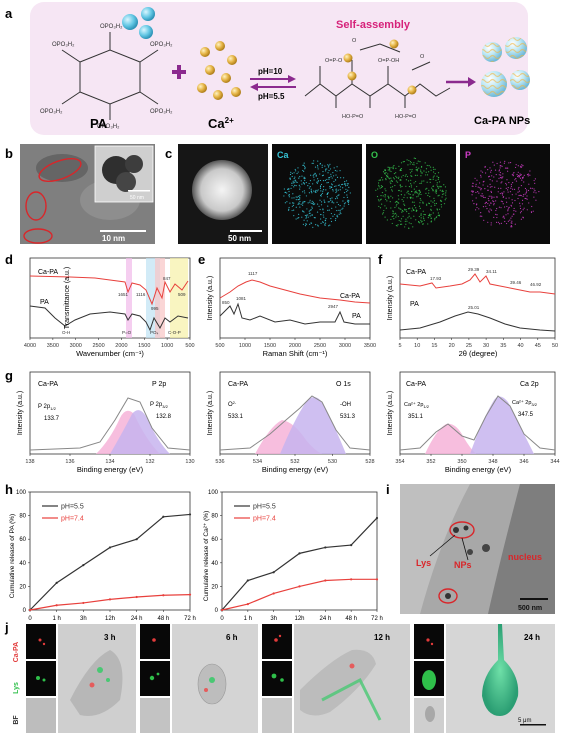 The image size is (565, 742). Describe the element at coordinates (154, 332) in the screenshot. I see `peak-label: PO₄` at that location.